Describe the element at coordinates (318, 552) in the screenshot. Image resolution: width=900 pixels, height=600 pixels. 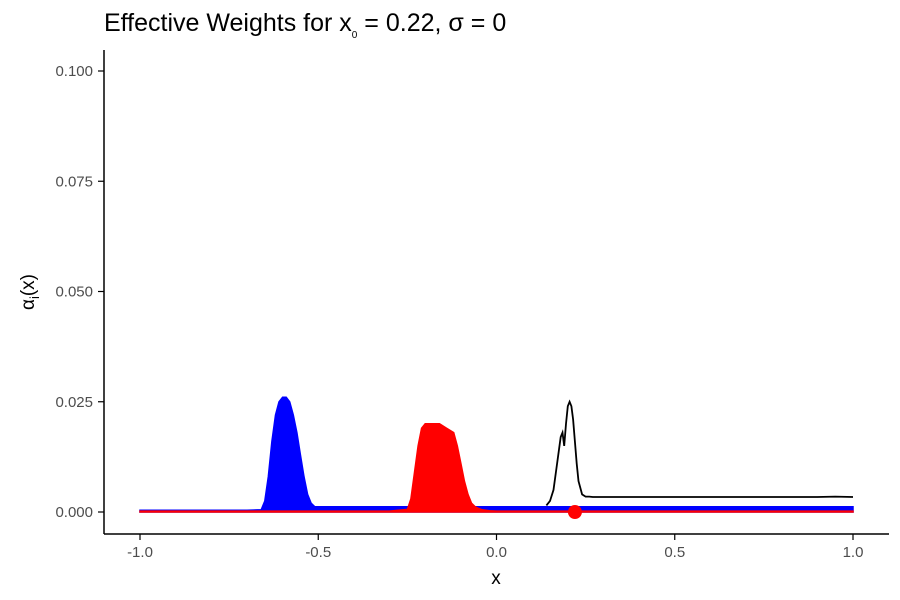
I see `x-tick-label: -0.5` at that location.